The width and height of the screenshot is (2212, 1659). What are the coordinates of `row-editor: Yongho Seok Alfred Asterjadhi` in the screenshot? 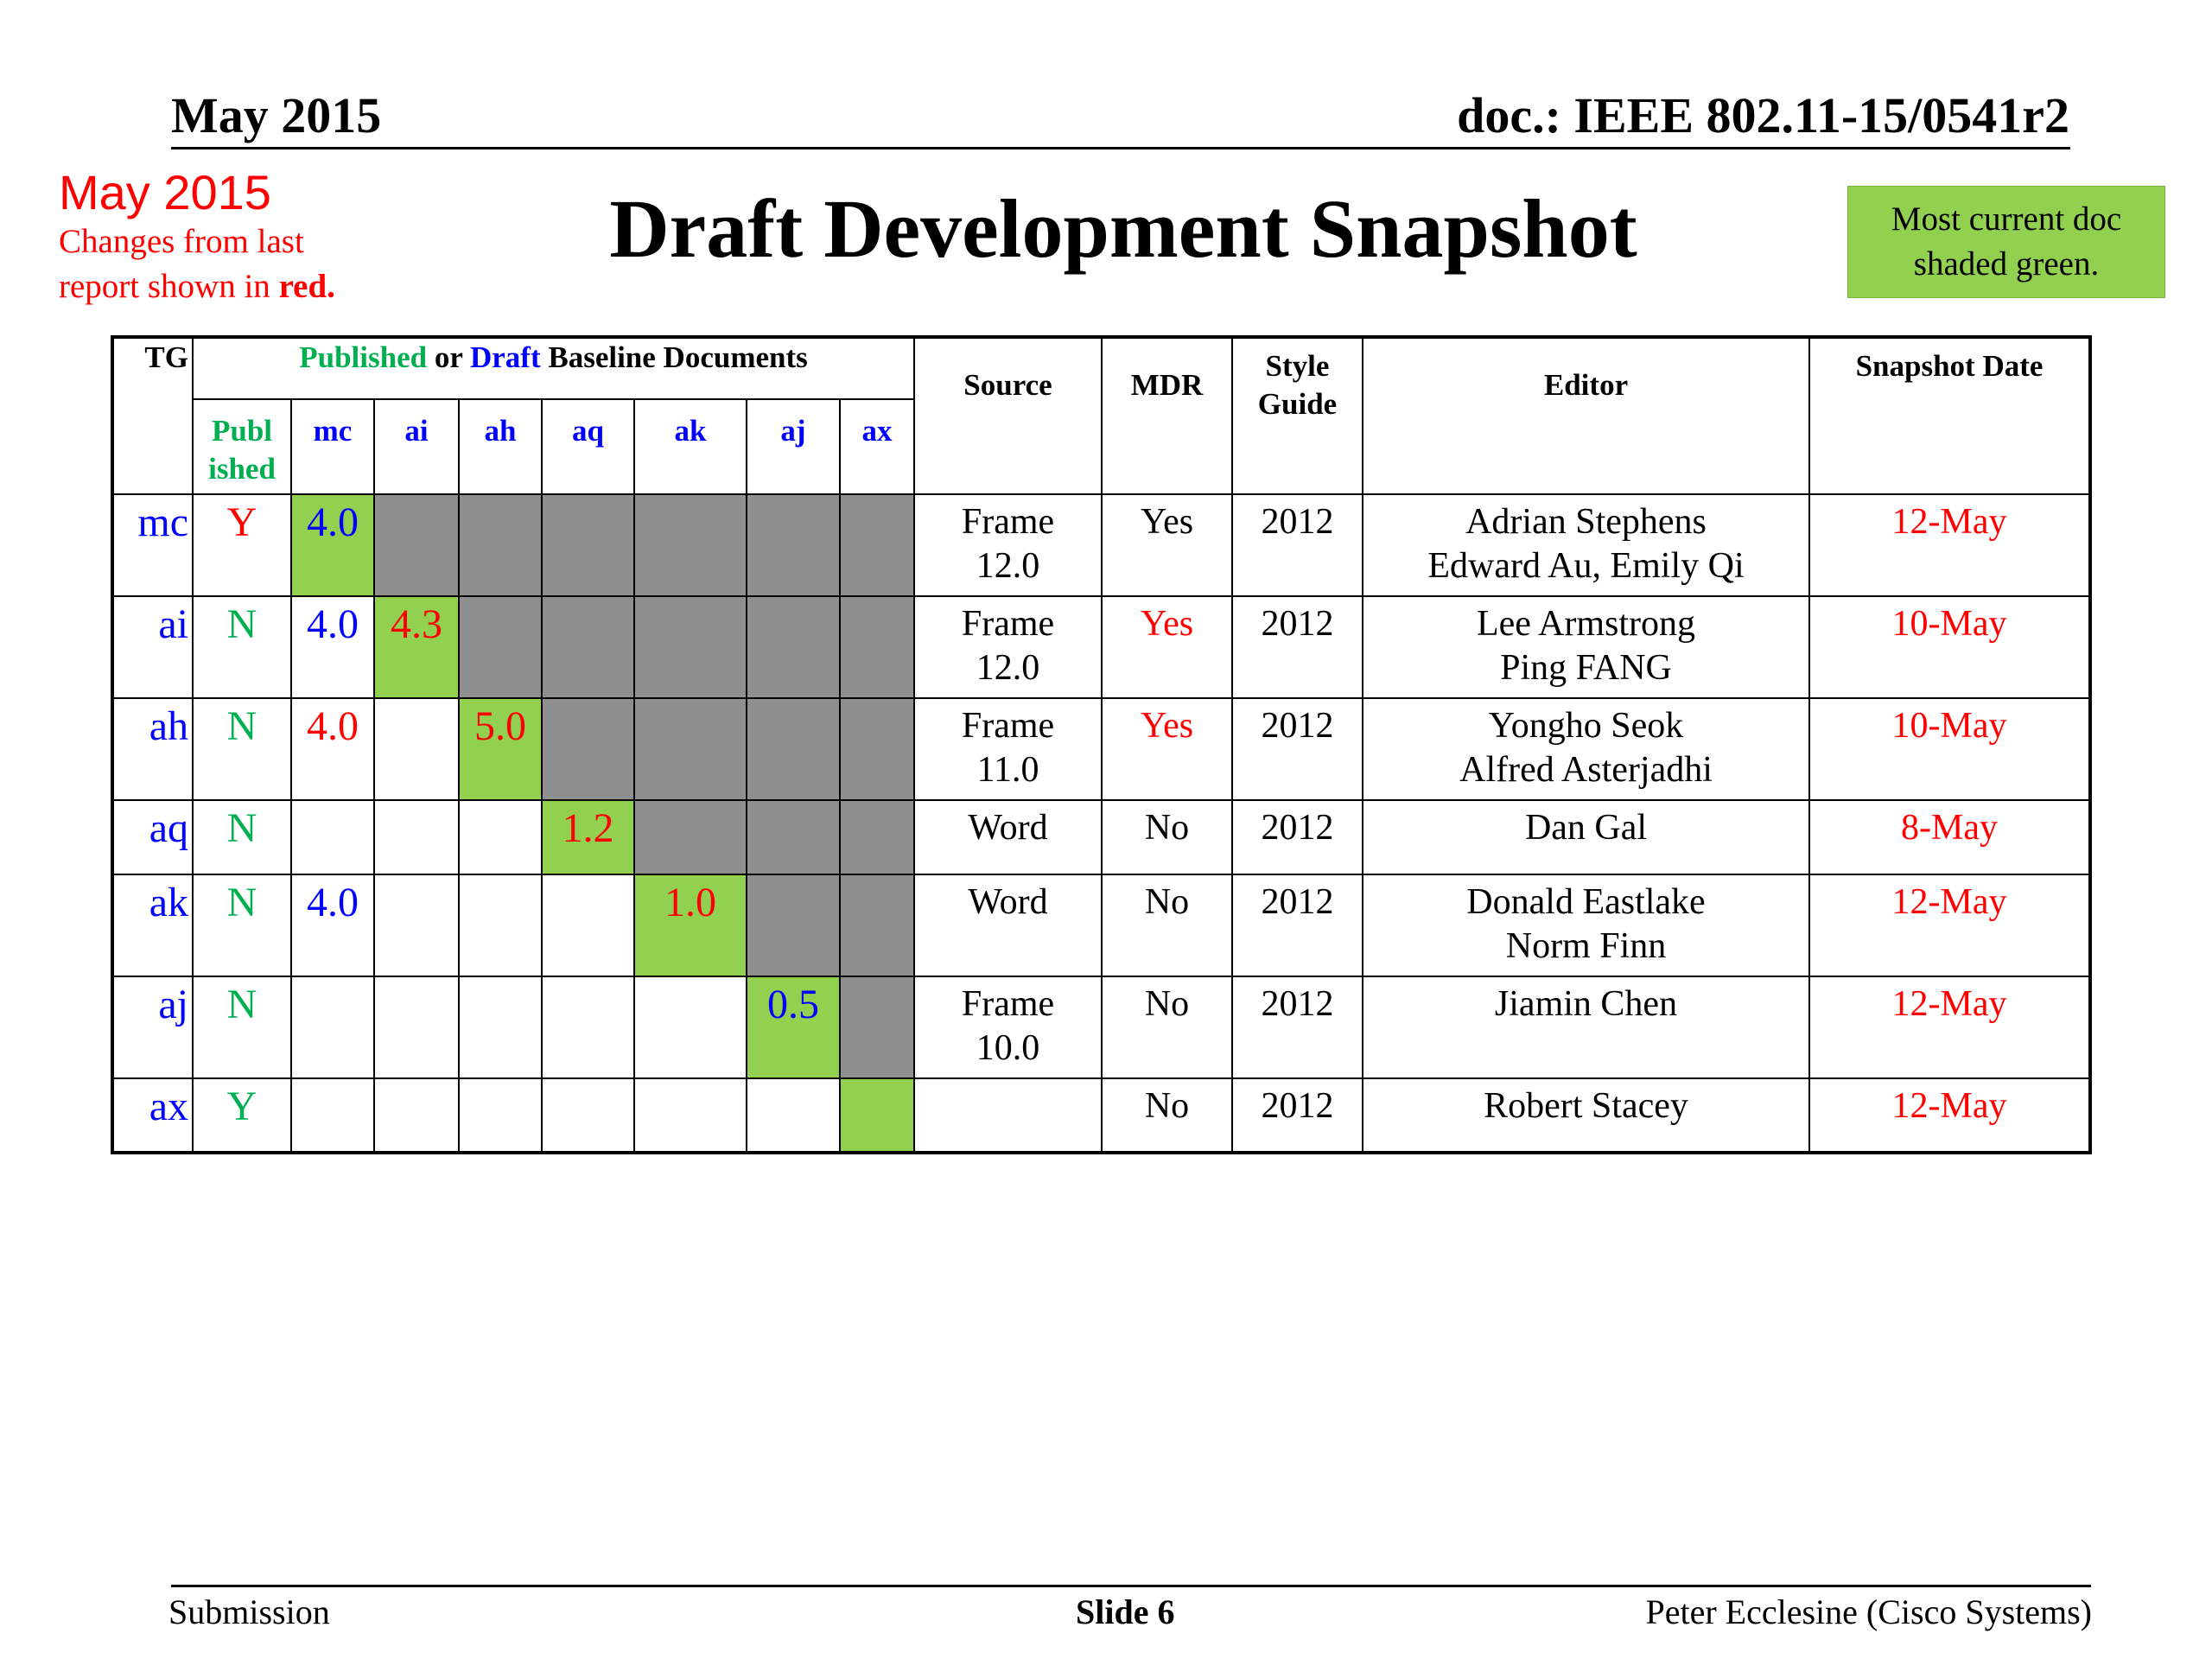 It's located at (1586, 749).